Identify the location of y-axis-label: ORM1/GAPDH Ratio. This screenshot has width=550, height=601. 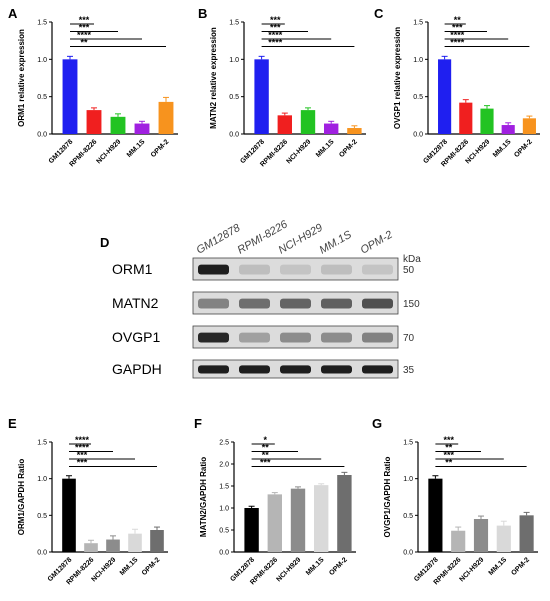
(21, 497).